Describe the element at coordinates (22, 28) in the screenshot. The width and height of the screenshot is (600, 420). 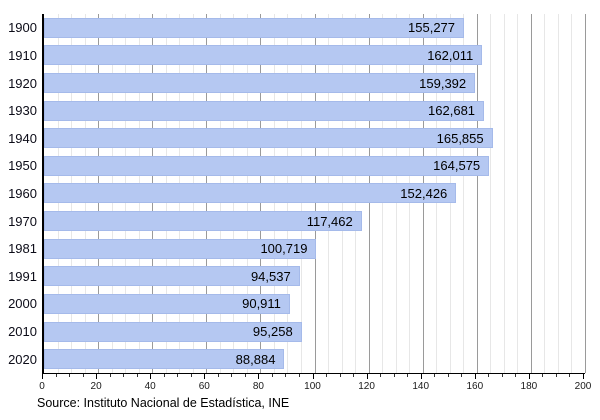
I see `y-axis-label: 1900` at that location.